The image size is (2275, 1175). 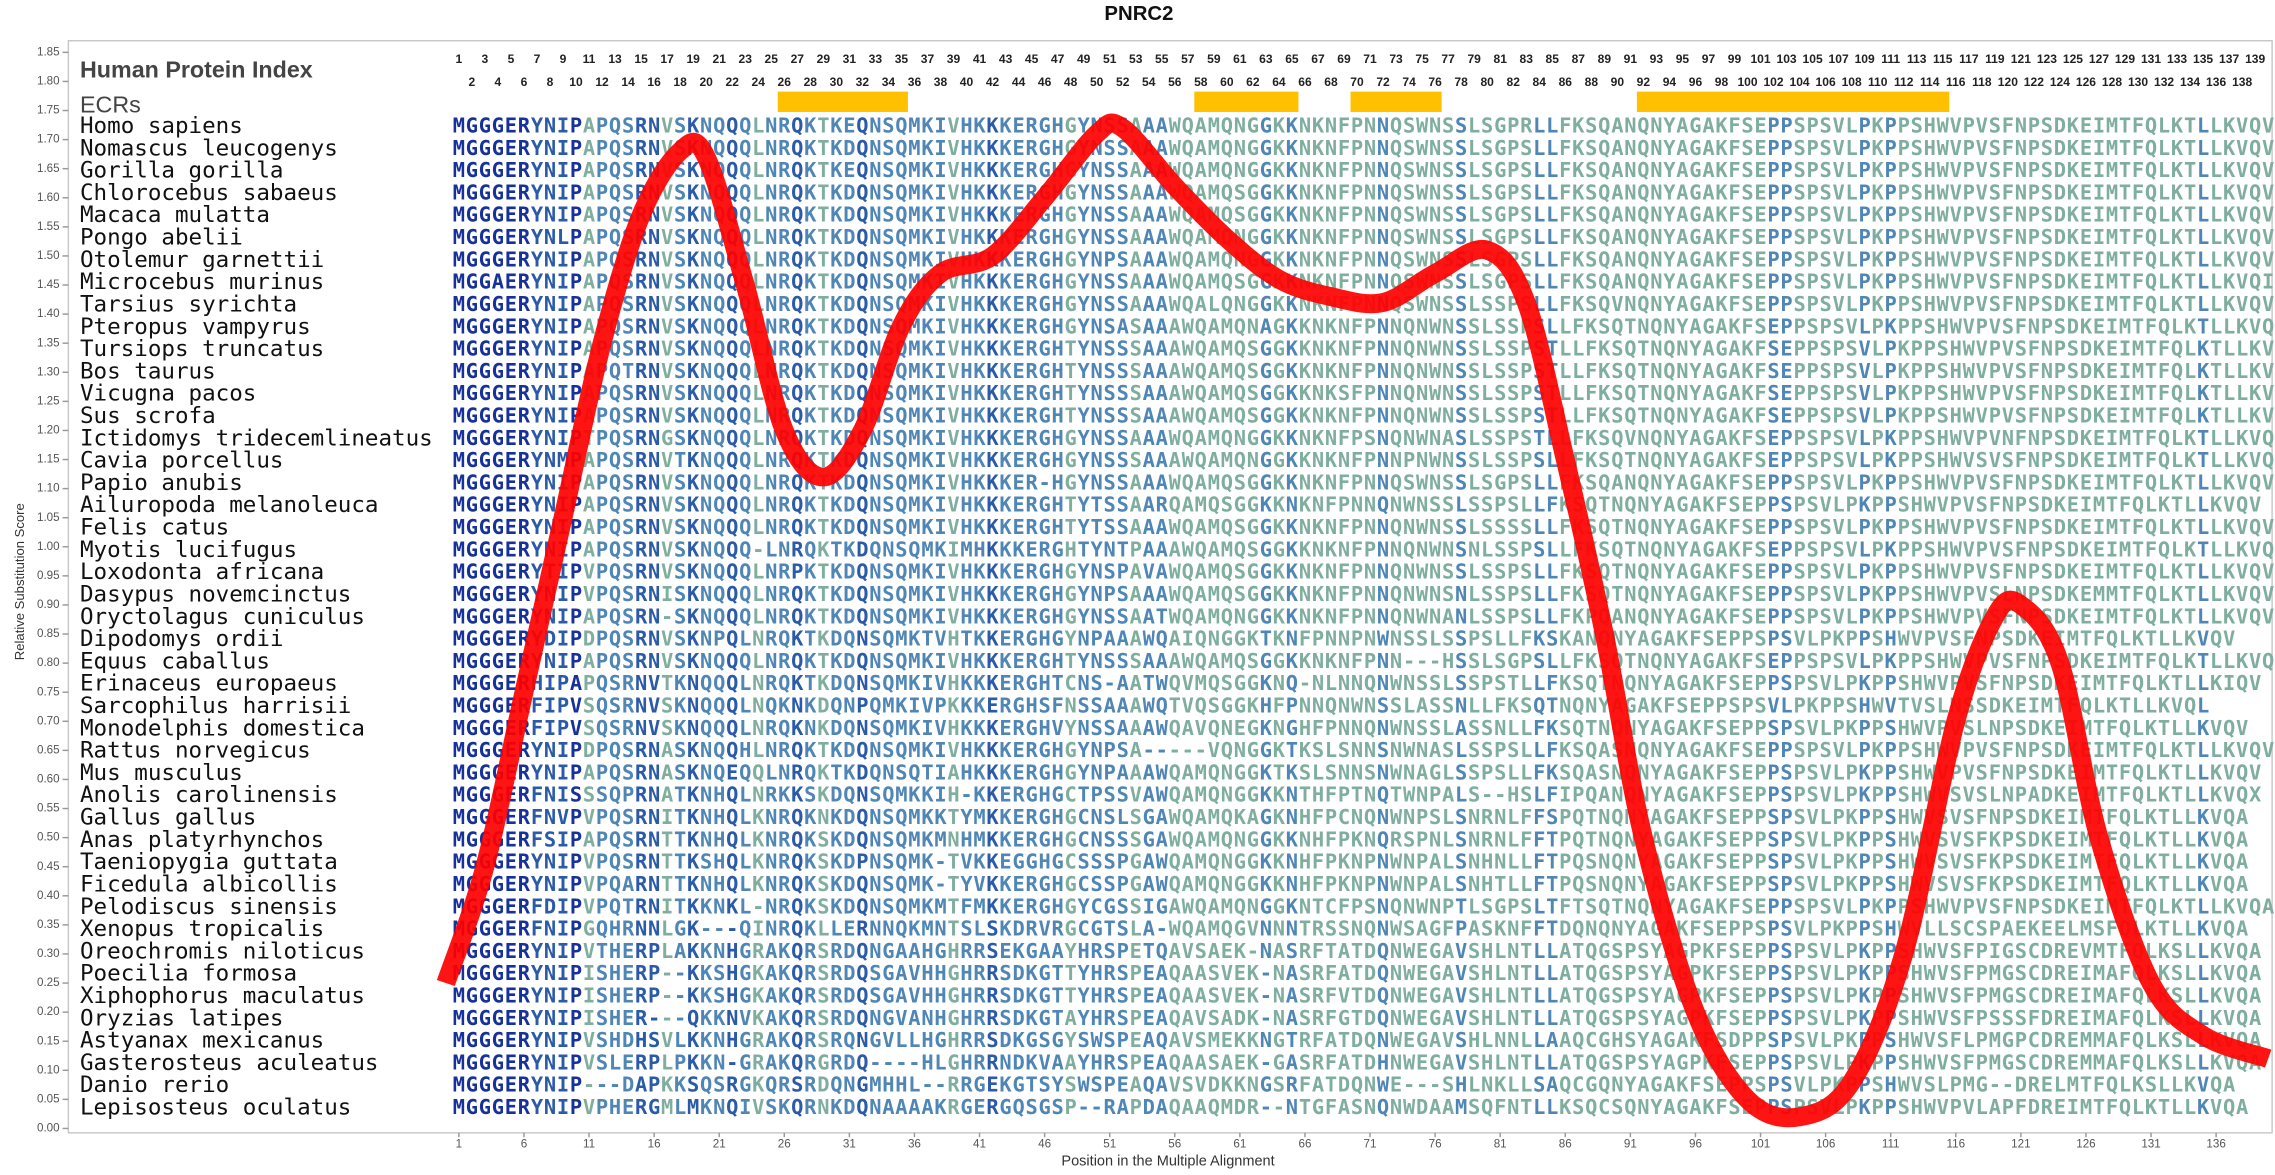 What do you see at coordinates (48, 110) in the screenshot?
I see `y-tick-label: 1.75` at bounding box center [48, 110].